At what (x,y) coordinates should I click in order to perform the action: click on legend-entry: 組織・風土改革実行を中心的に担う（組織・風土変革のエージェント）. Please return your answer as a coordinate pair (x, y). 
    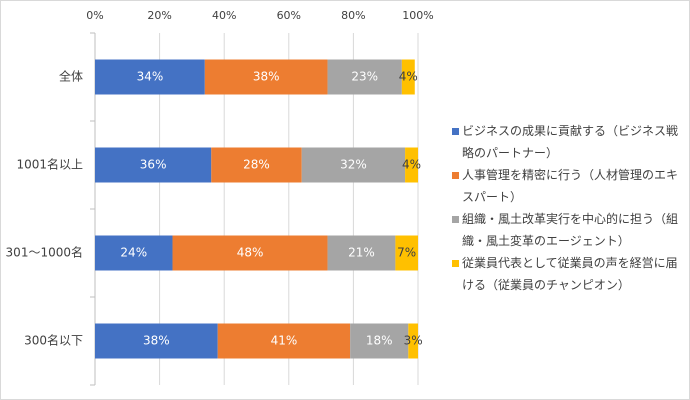
    Looking at the image, I should click on (568, 230).